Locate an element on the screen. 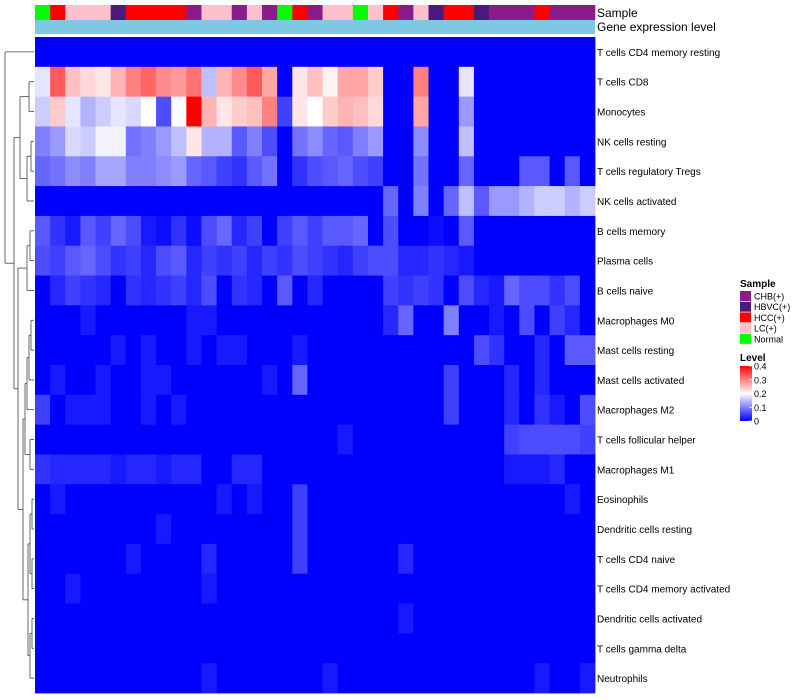 The width and height of the screenshot is (800, 700). row-label: B cells naive is located at coordinates (625, 291).